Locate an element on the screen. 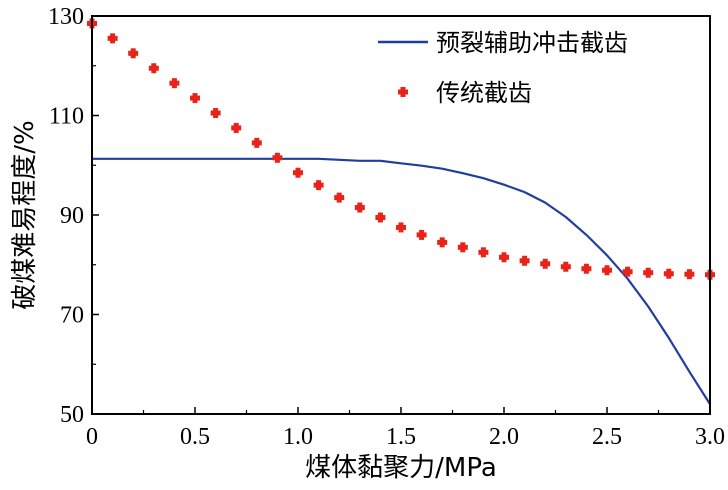 Image resolution: width=728 pixels, height=490 pixels. x-tick-label: 0 is located at coordinates (92, 437).